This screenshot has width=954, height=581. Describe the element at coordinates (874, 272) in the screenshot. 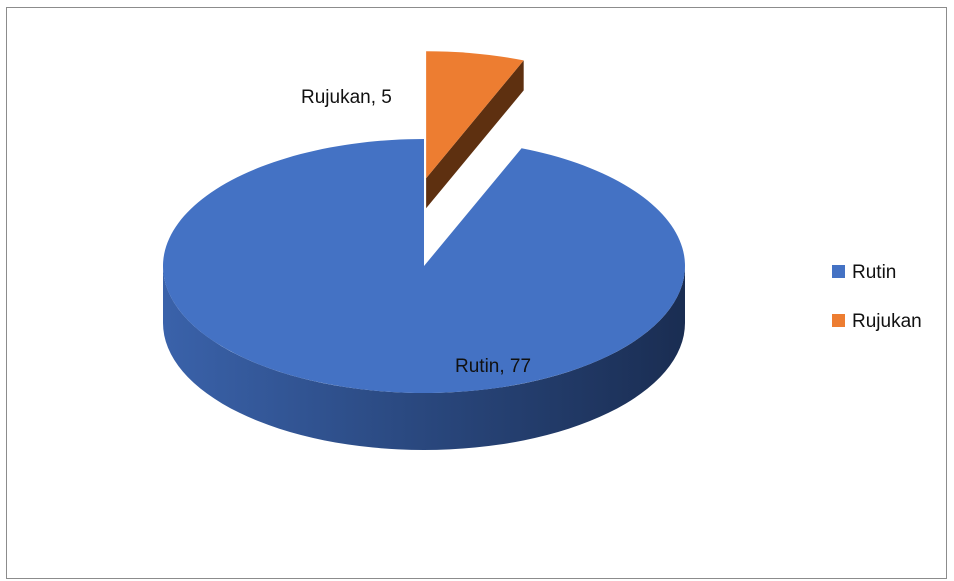

I see `legend-label-rutin: Rutin` at that location.